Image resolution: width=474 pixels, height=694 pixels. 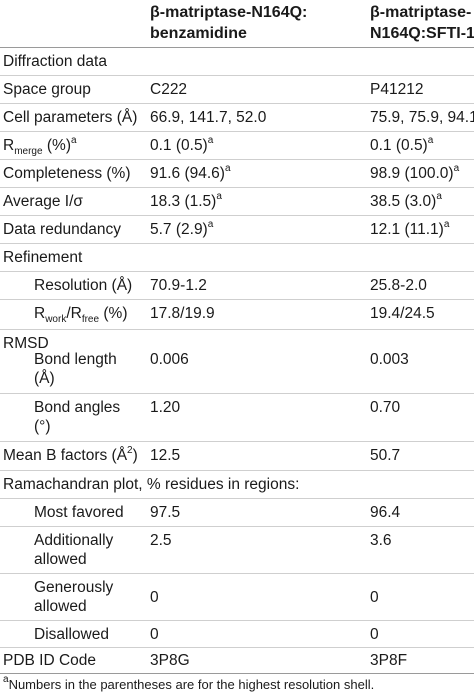 I want to click on cell-value: 3P8F, so click(x=389, y=660).